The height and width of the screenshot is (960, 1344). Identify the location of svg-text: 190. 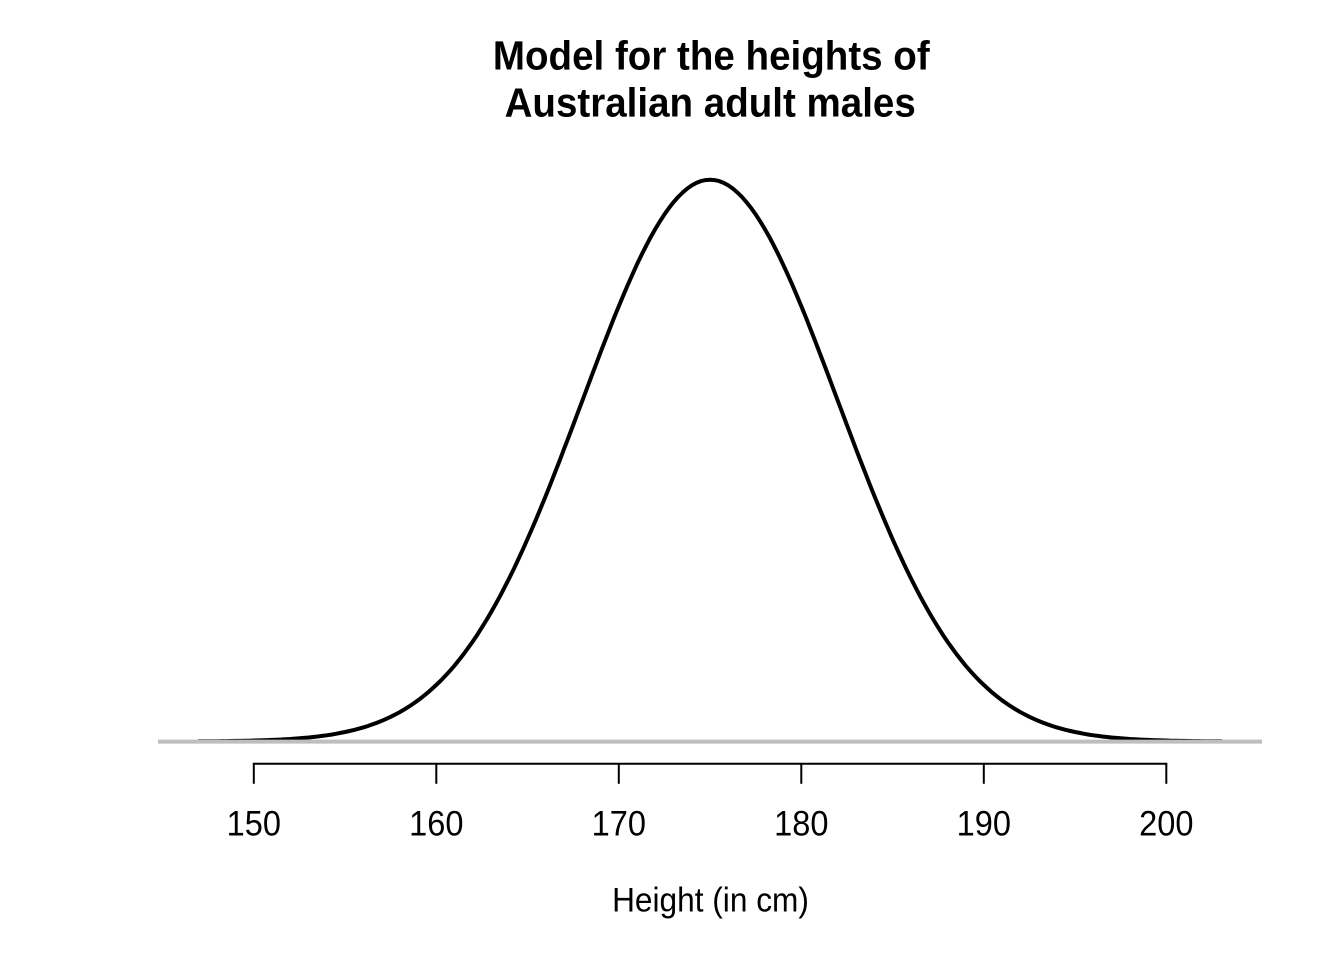
(984, 823).